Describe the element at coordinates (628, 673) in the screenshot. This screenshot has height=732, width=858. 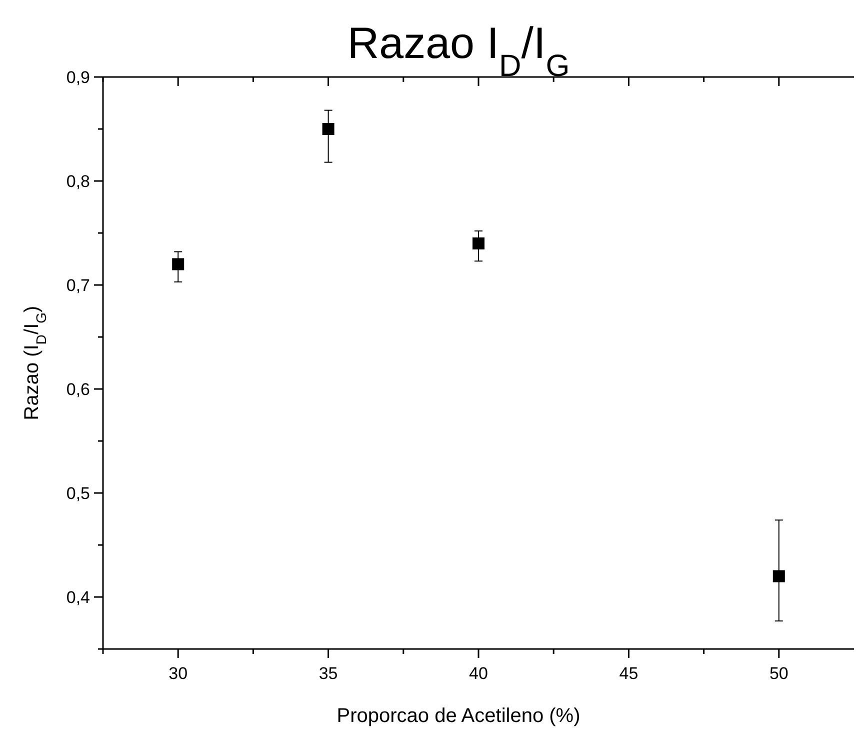
I see `x-tick-label: 45` at that location.